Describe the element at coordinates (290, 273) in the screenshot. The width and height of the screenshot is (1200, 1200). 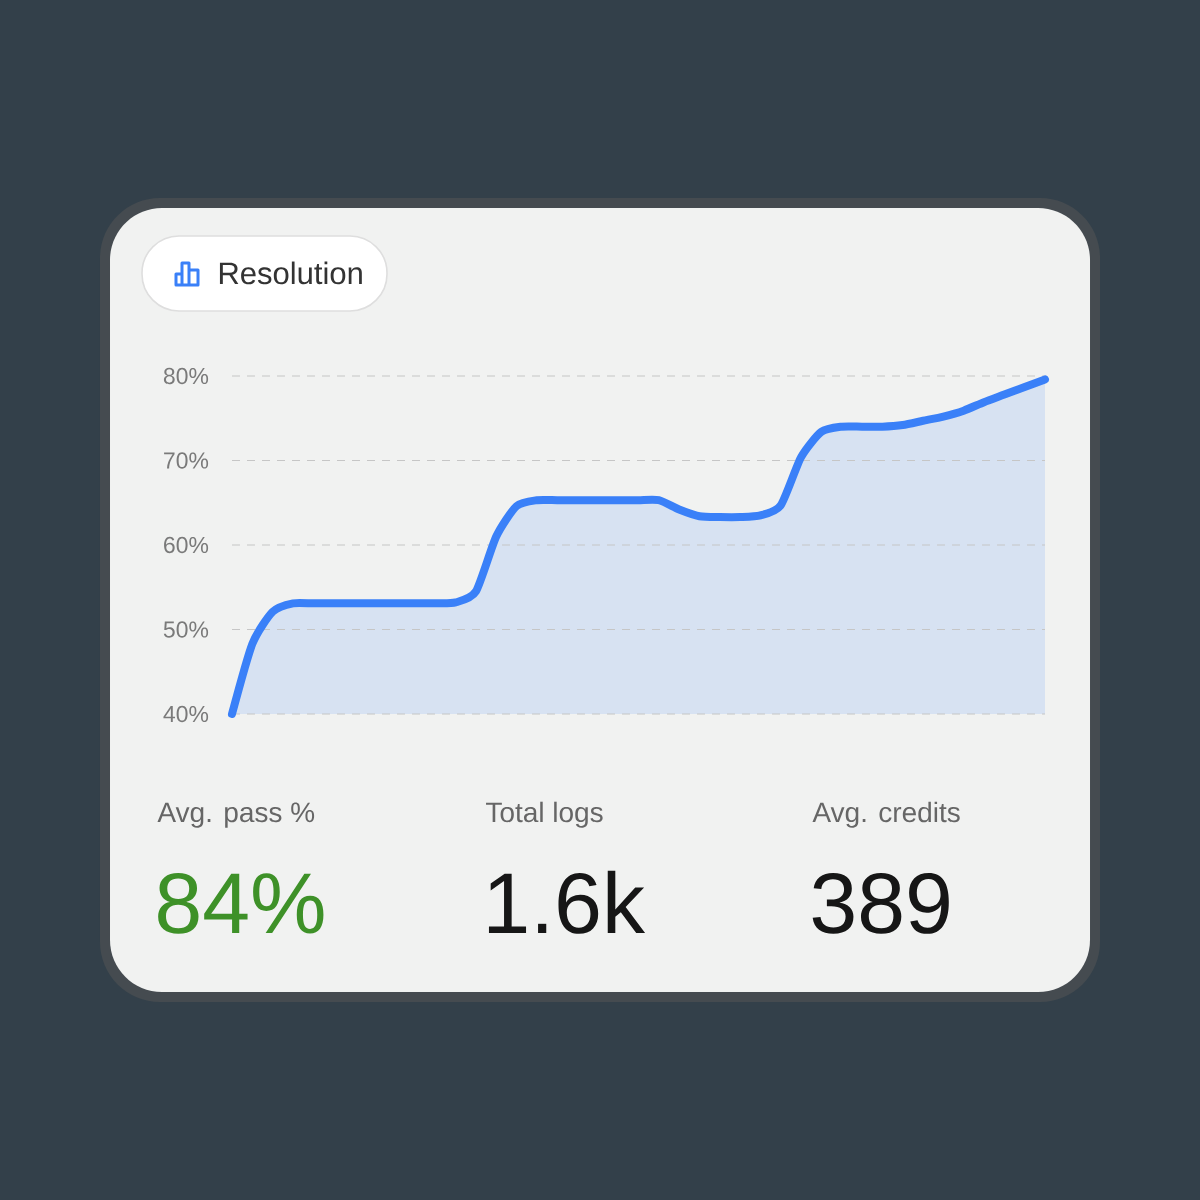
I see `chart-title: Resolution` at that location.